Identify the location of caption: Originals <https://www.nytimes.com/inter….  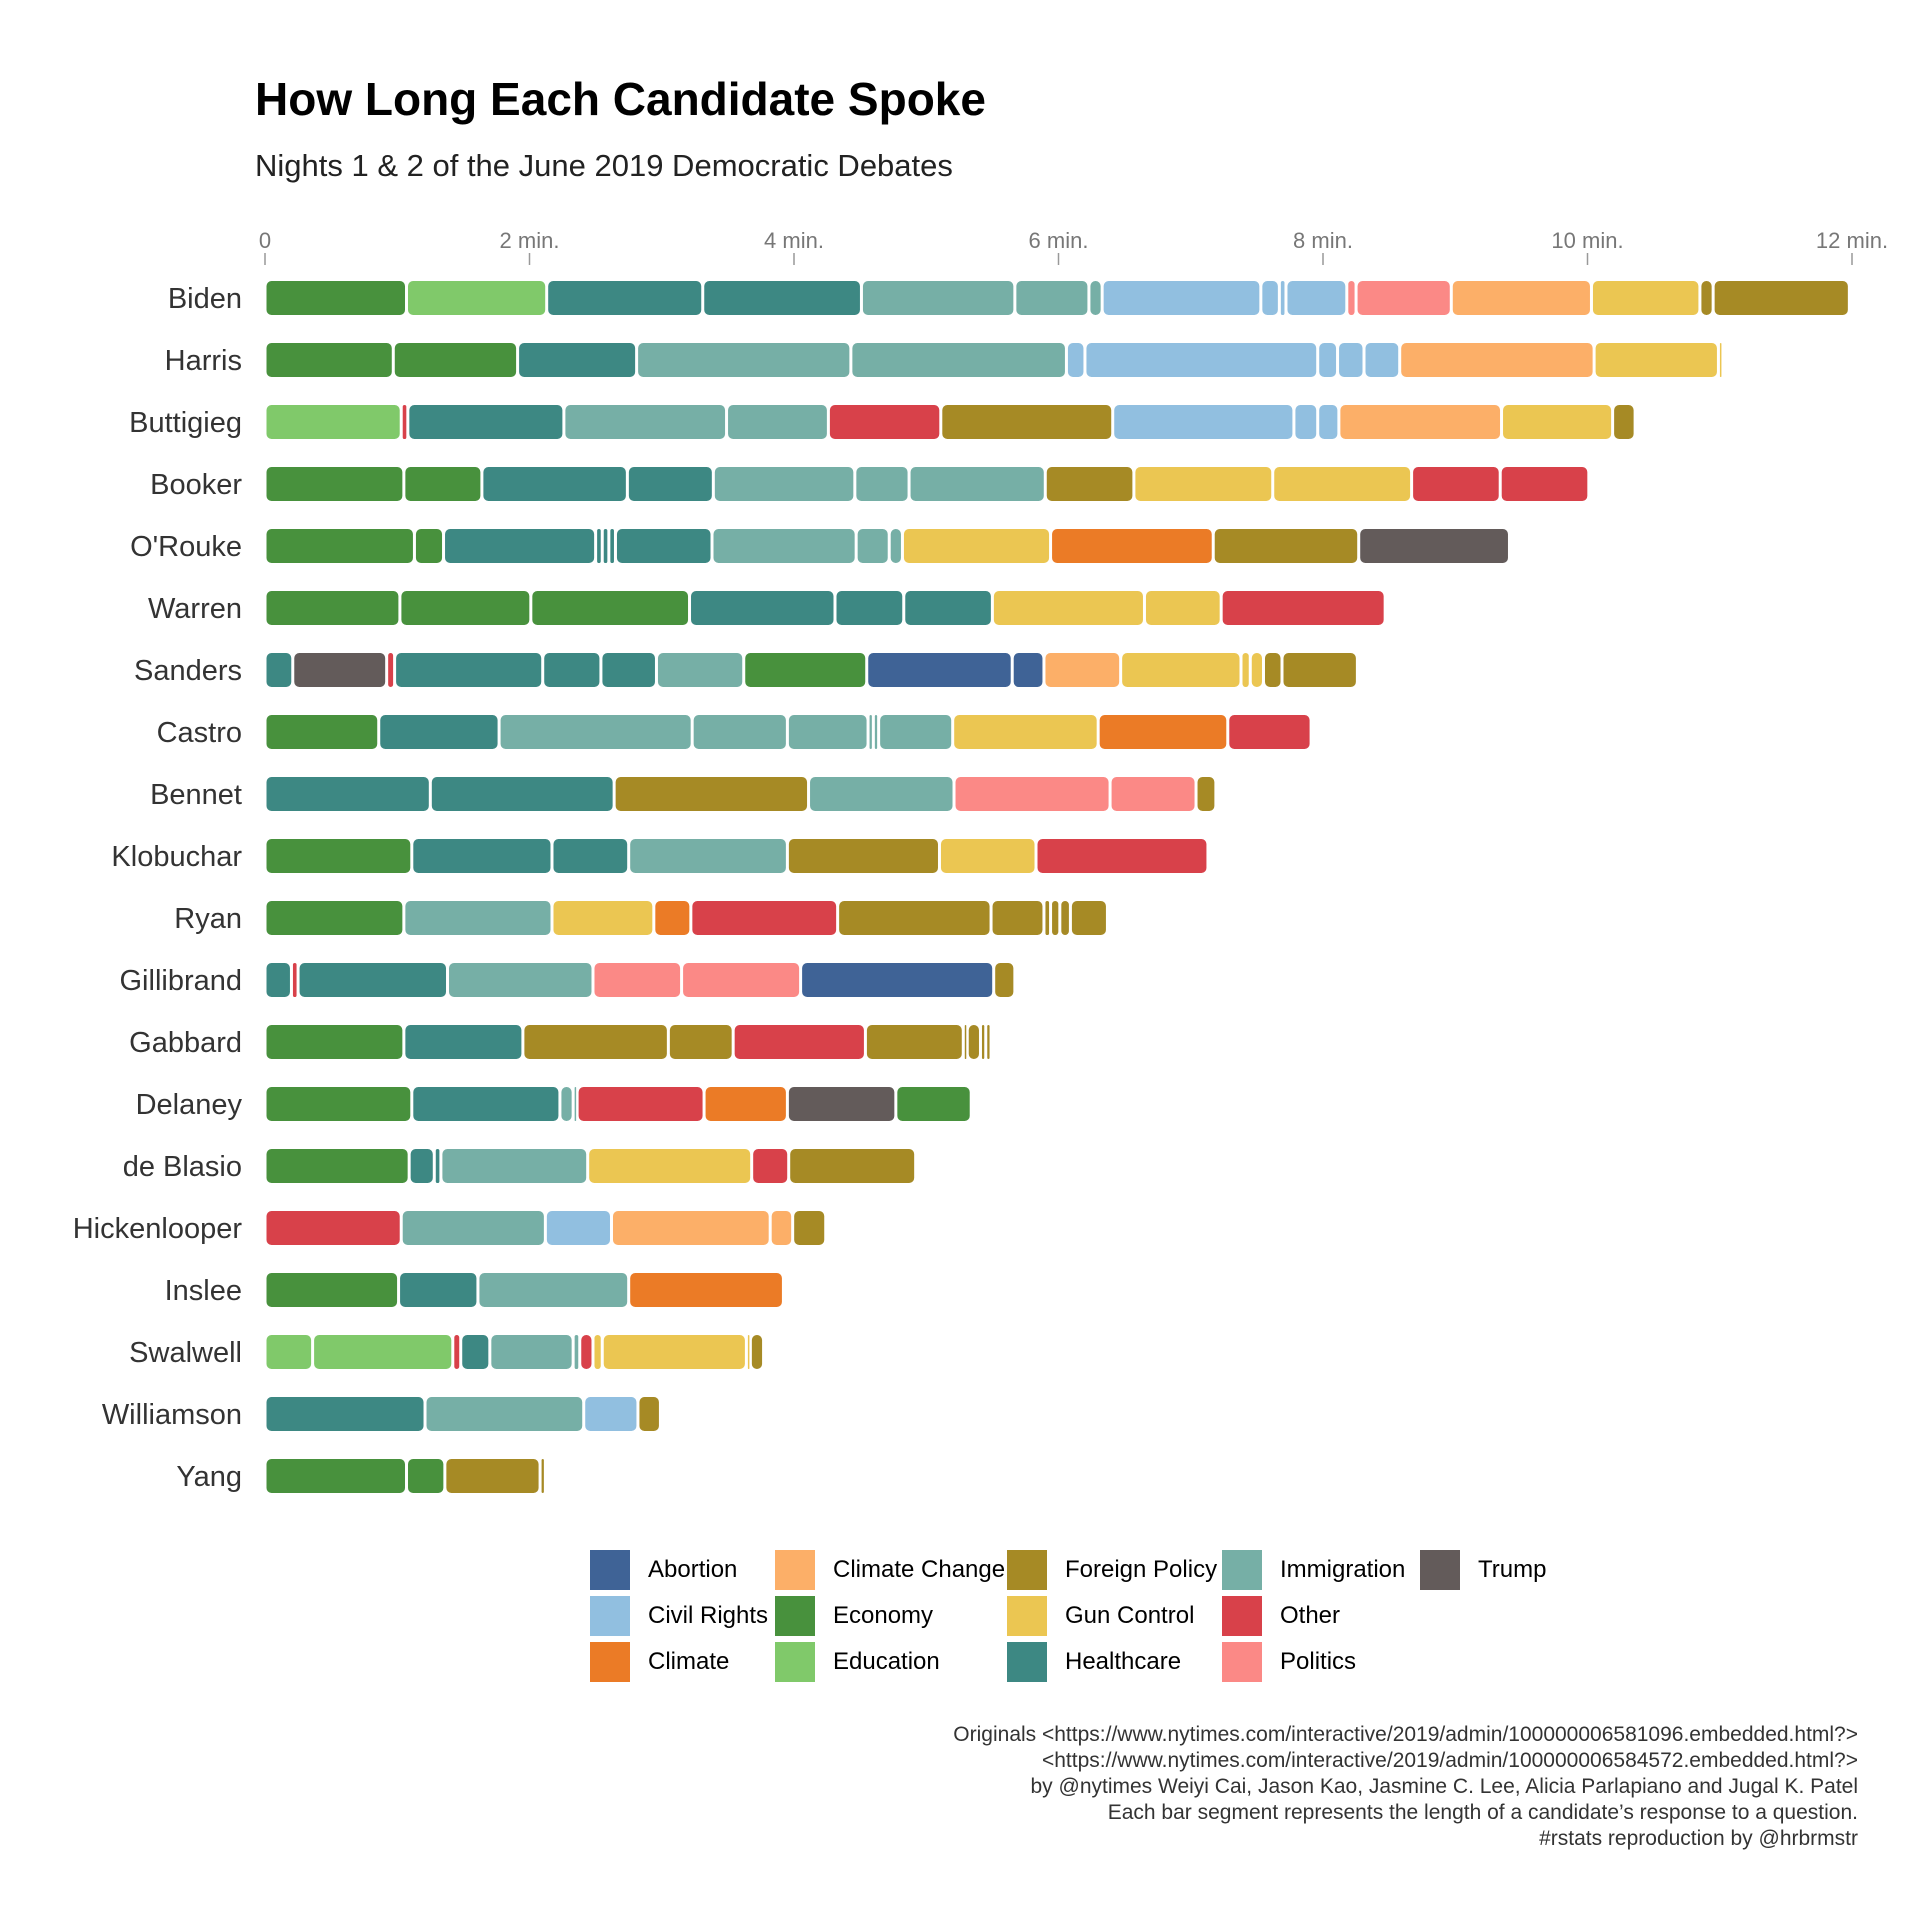
(1405, 1787).